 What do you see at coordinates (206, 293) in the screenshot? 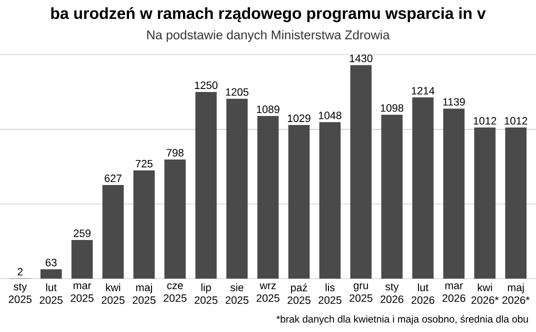
I see `x-tick-label: lip 2025` at bounding box center [206, 293].